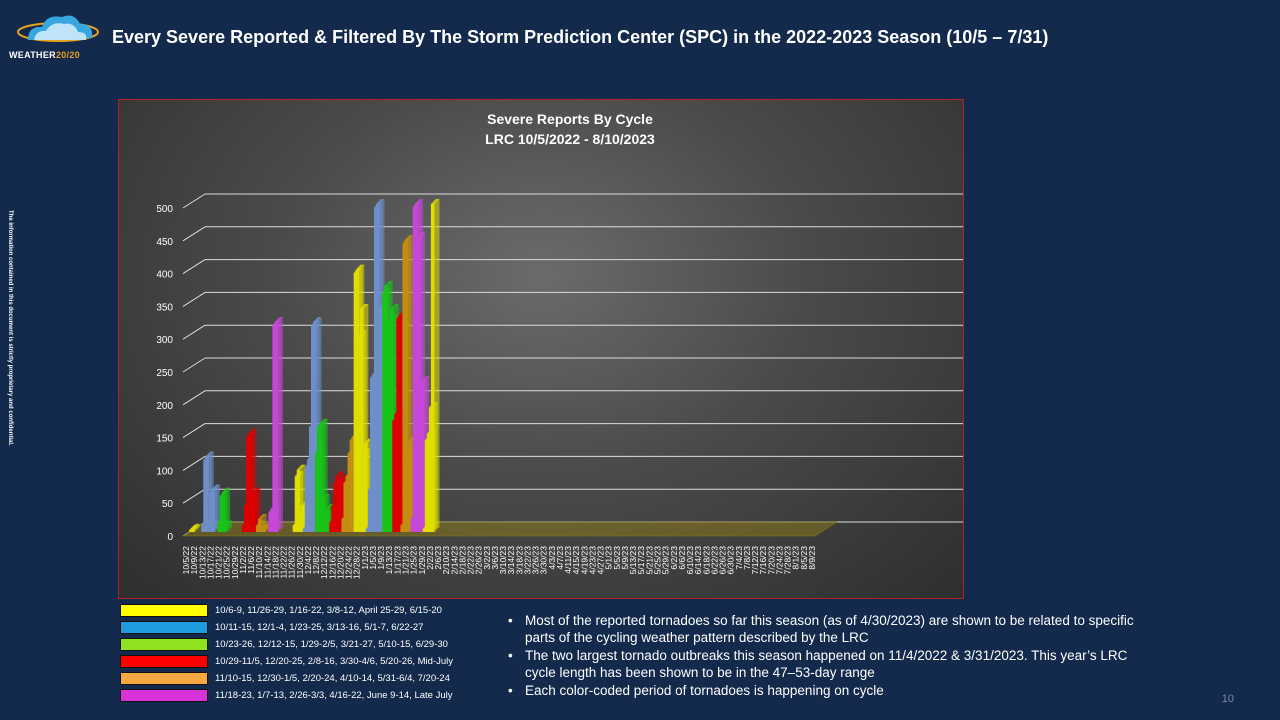 The height and width of the screenshot is (720, 1280). I want to click on x-tick-label: 10/9/22, so click(194, 560).